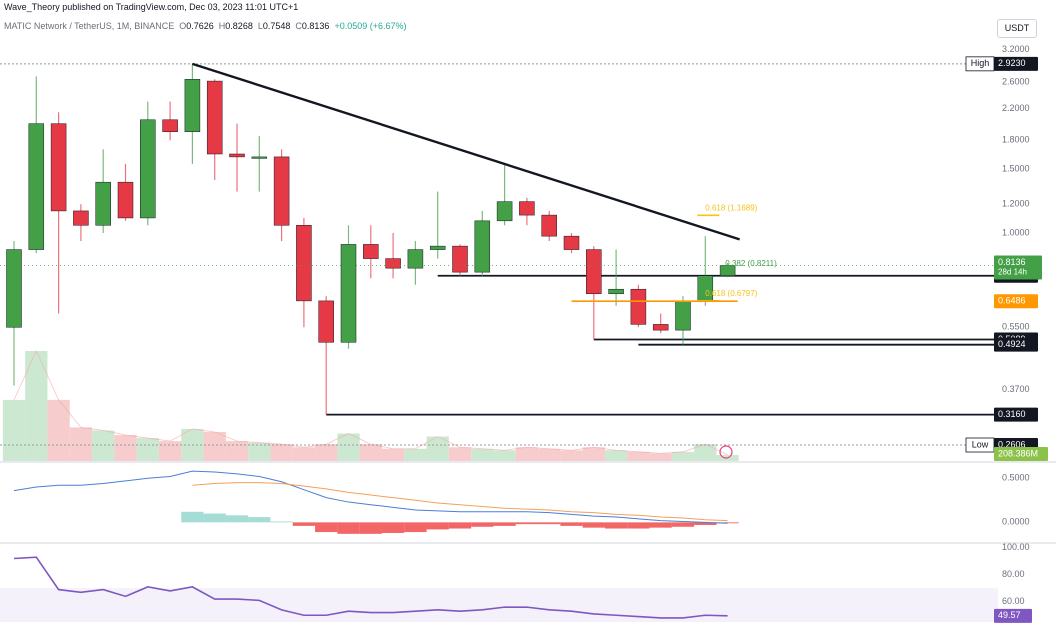 The width and height of the screenshot is (1056, 624). What do you see at coordinates (1012, 272) in the screenshot?
I see `bar-countdown: 28d 14h` at bounding box center [1012, 272].